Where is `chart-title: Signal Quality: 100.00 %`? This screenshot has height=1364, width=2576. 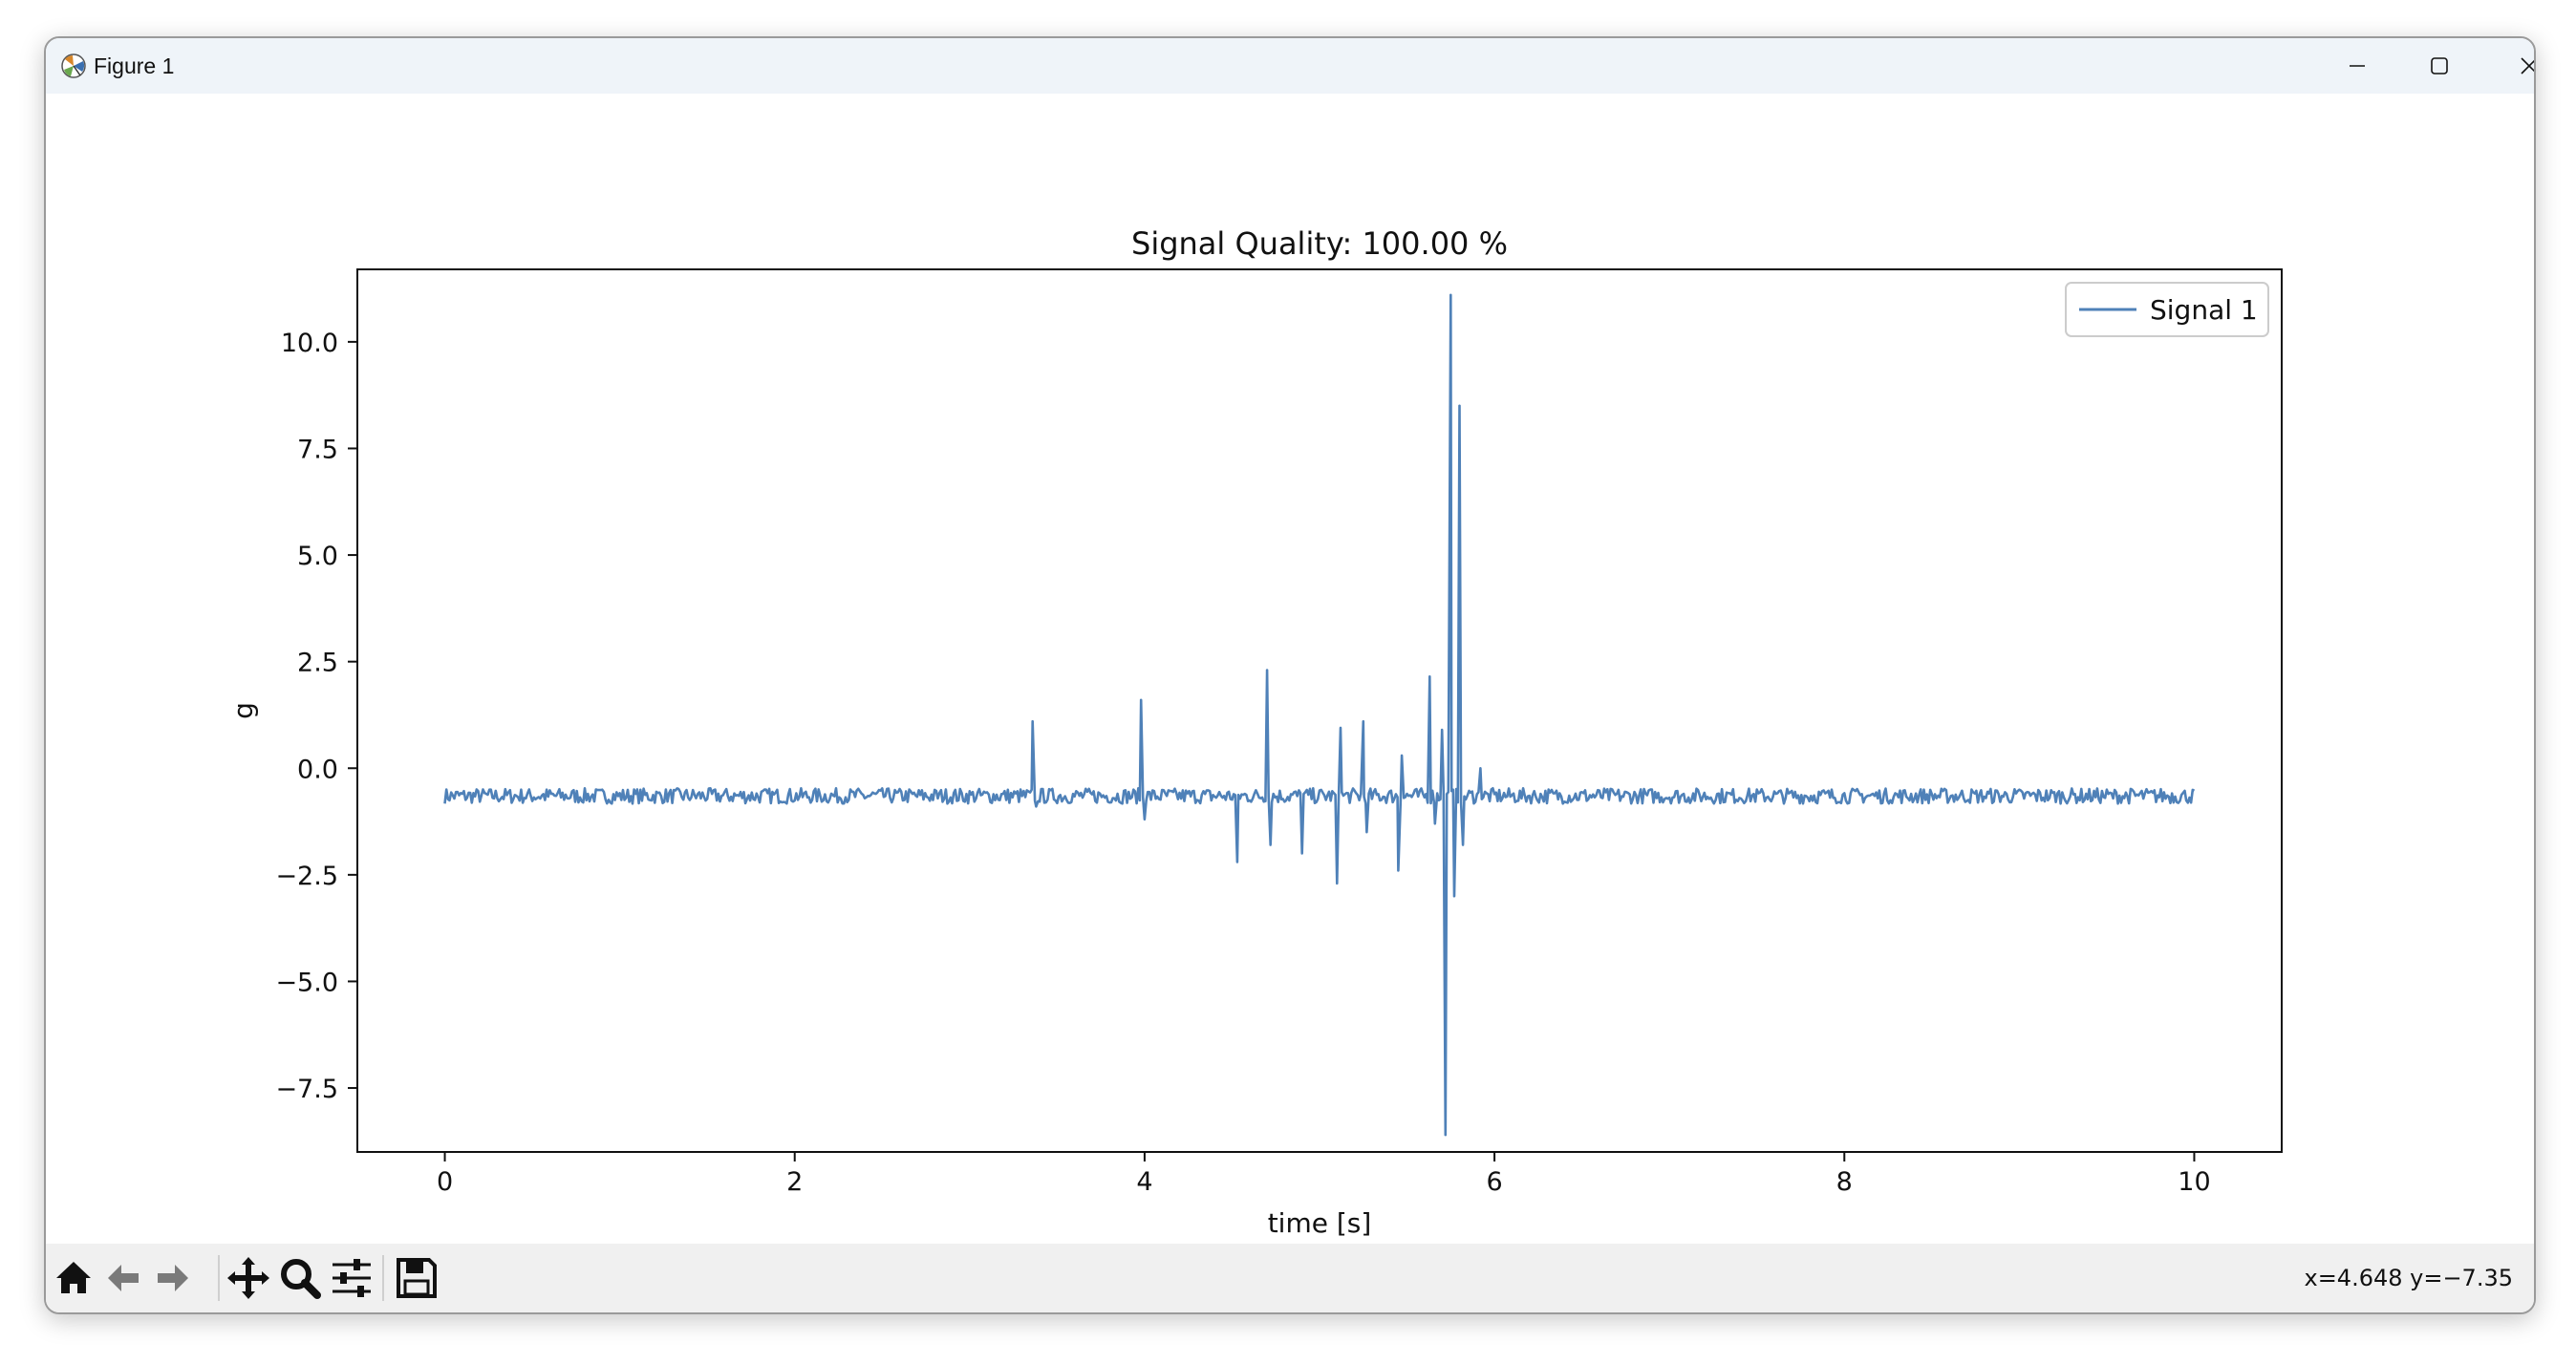 chart-title: Signal Quality: 100.00 % is located at coordinates (1319, 243).